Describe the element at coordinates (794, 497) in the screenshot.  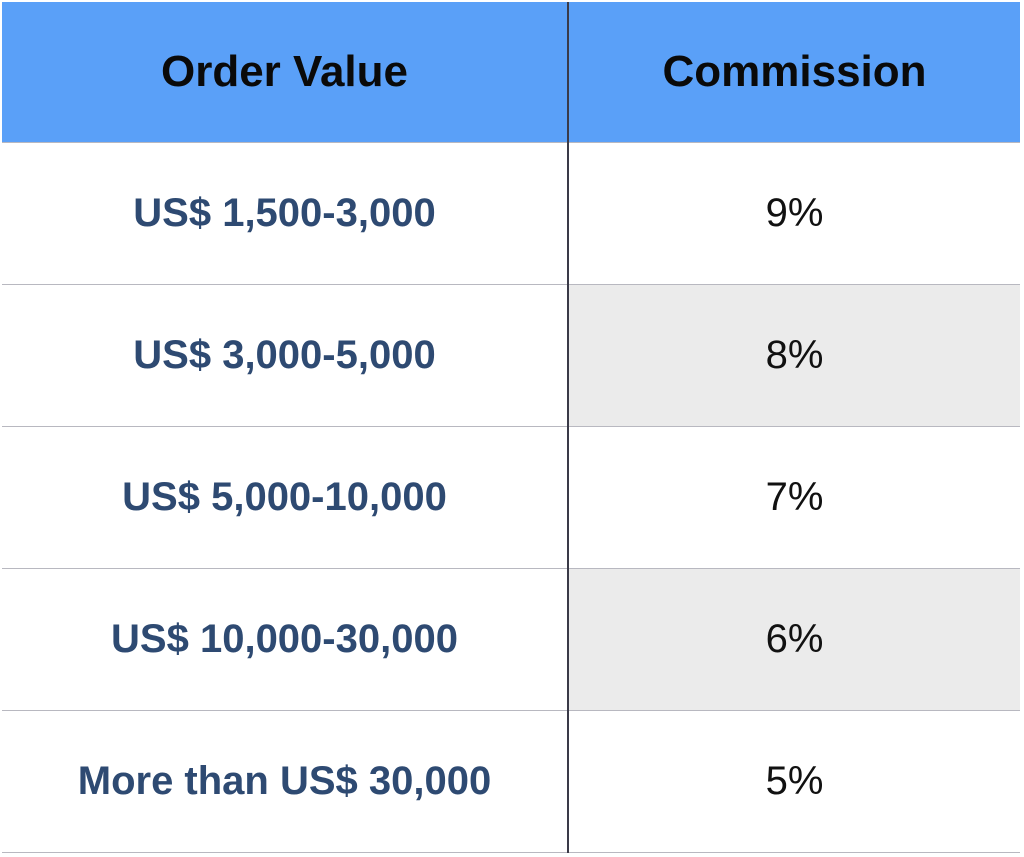
I see `commission-cell: 7%` at that location.